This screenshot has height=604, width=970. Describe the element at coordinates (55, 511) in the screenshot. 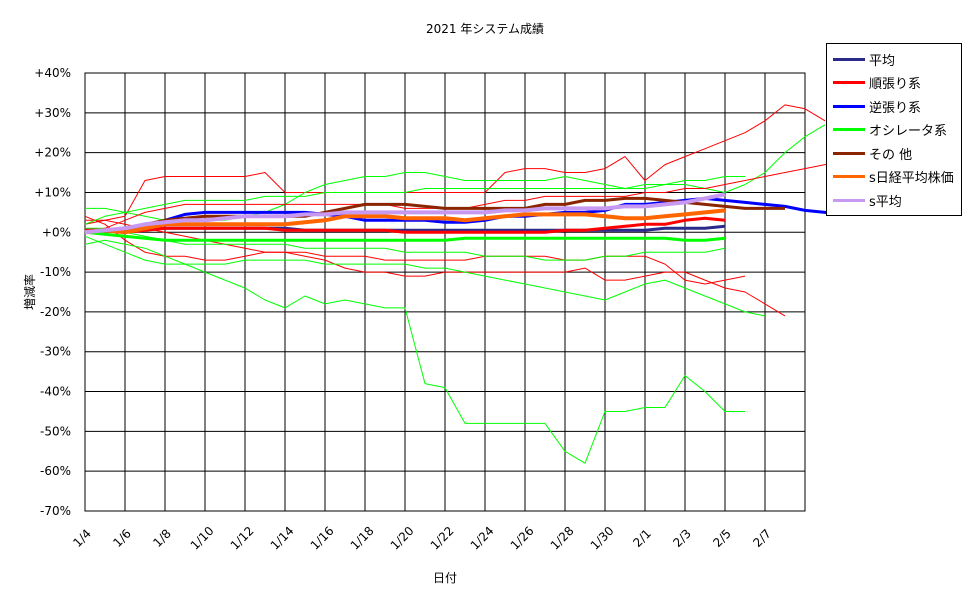

I see `y-tick-label: -70%` at that location.